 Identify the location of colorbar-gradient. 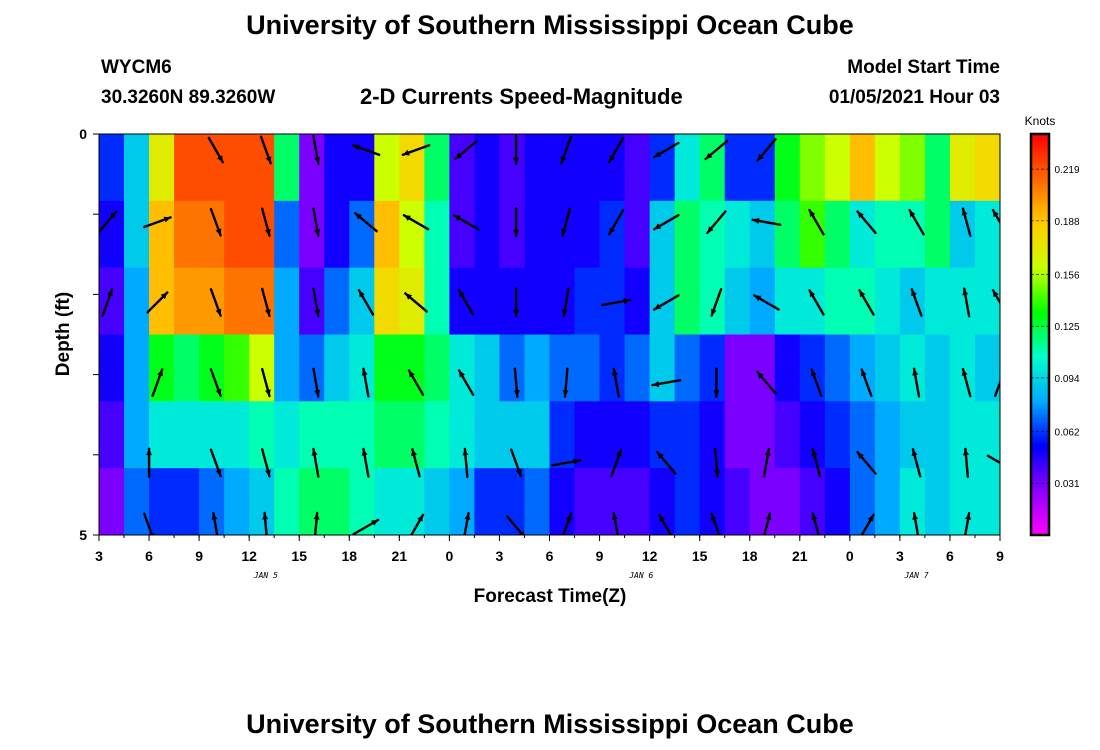
(1040, 334).